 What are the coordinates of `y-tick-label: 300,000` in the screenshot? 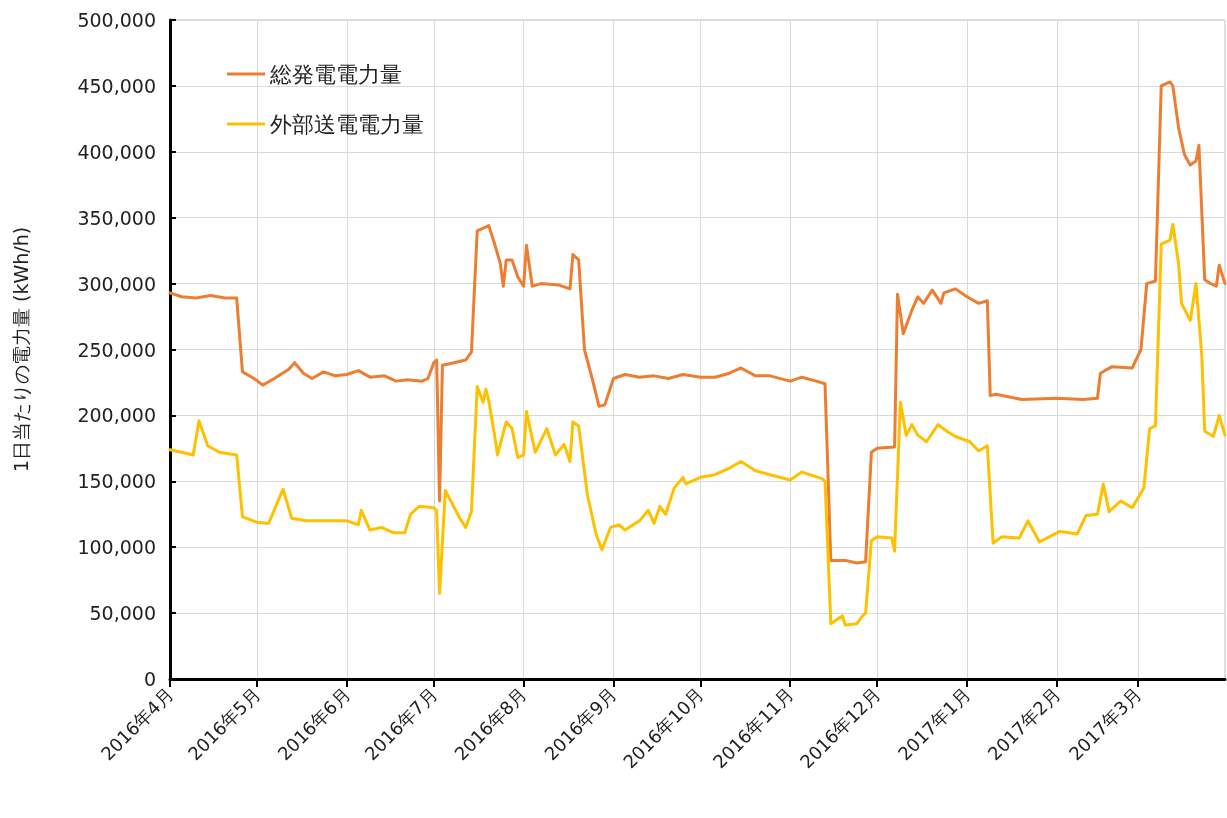 It's located at (116, 283).